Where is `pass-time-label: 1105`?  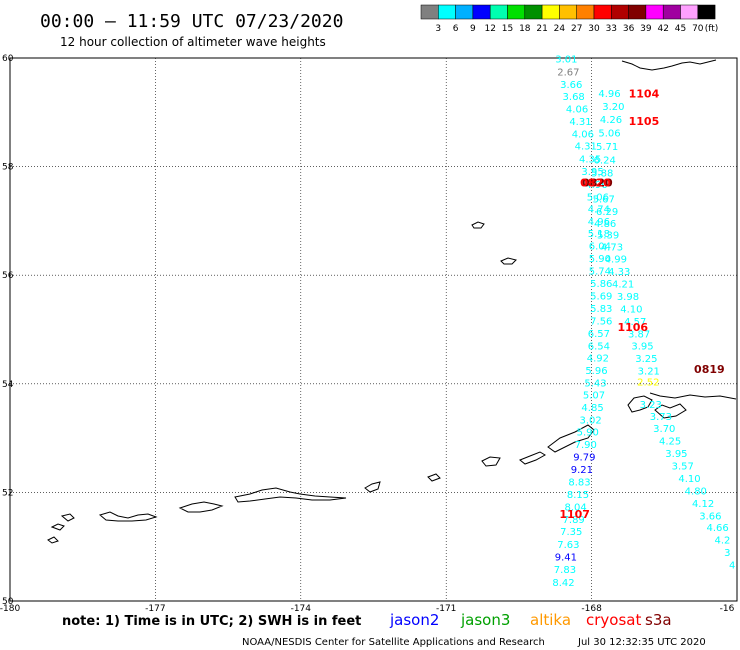
pass-time-label: 1105 is located at coordinates (644, 121).